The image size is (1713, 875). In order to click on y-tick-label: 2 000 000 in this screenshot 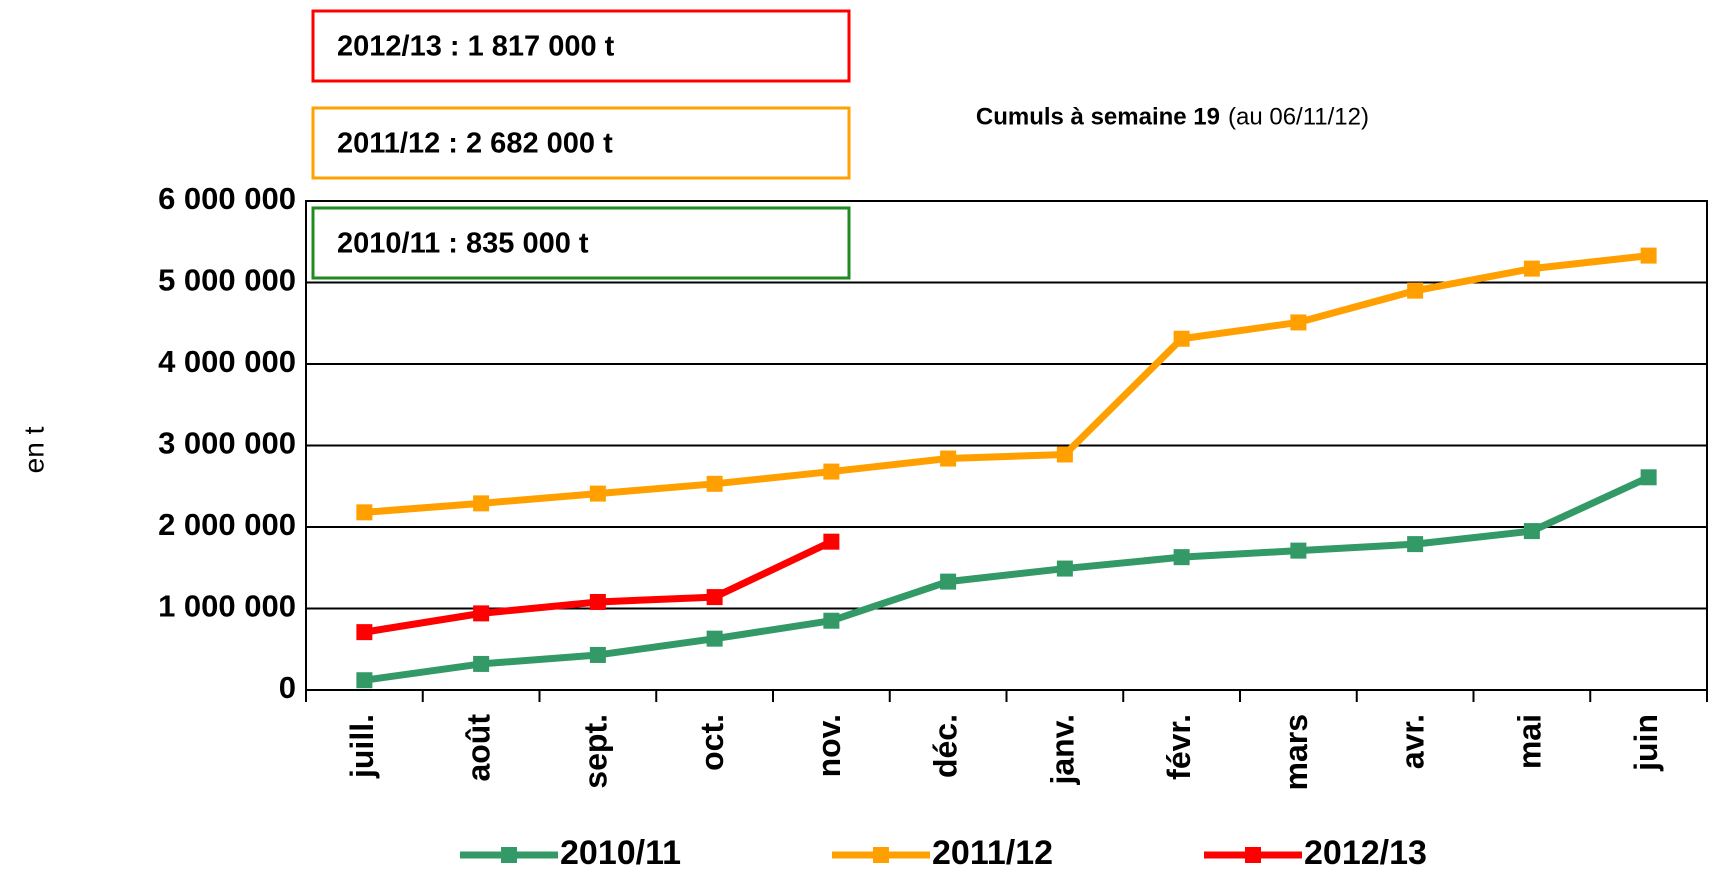, I will do `click(227, 524)`.